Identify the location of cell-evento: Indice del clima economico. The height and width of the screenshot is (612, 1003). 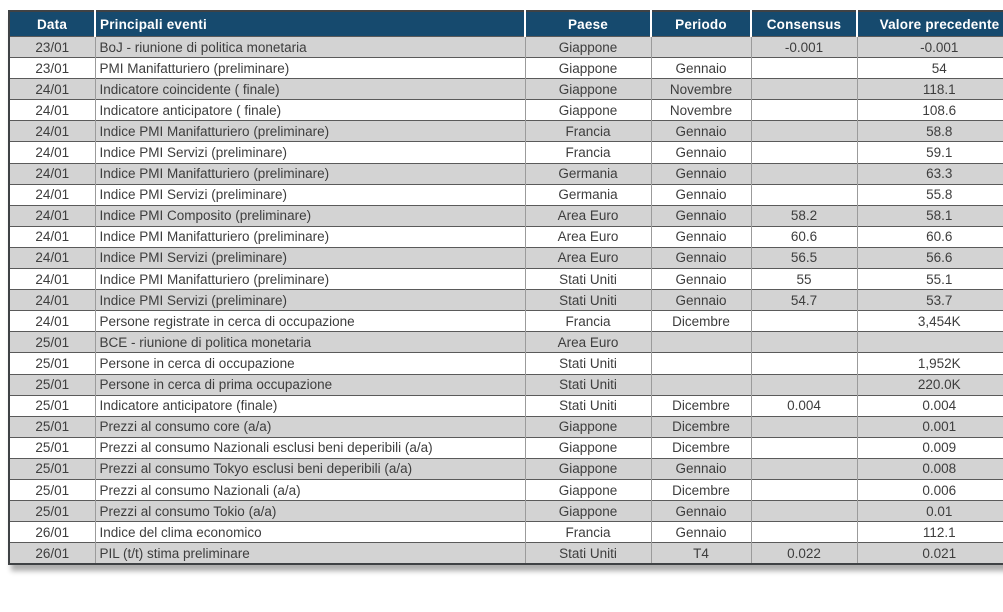
(309, 532).